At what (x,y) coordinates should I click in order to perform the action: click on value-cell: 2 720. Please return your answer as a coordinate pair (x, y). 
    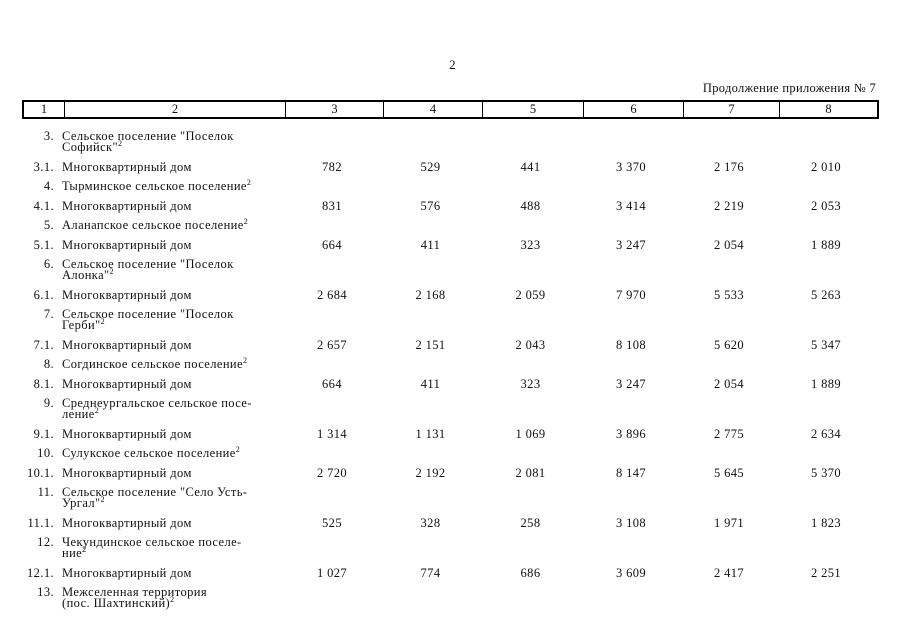
    Looking at the image, I should click on (332, 472).